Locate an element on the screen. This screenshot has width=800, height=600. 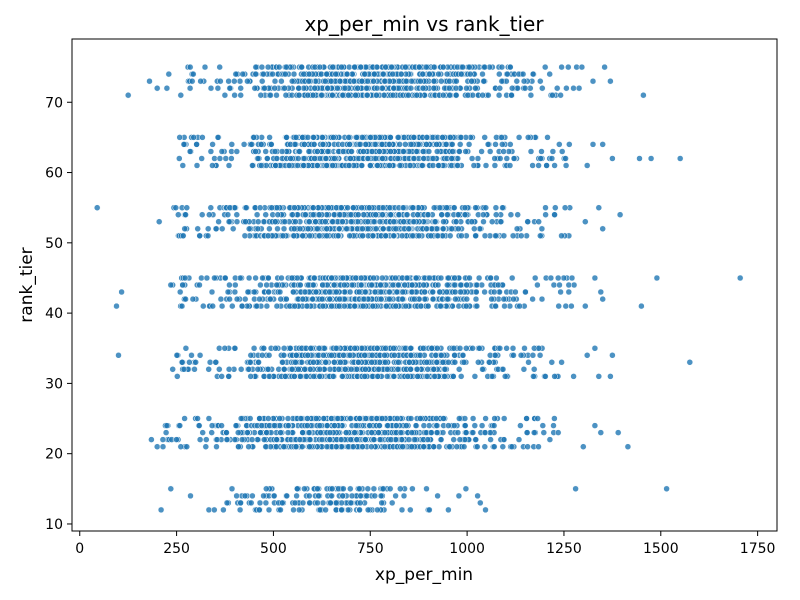
x-tick-label: 500 is located at coordinates (273, 549).